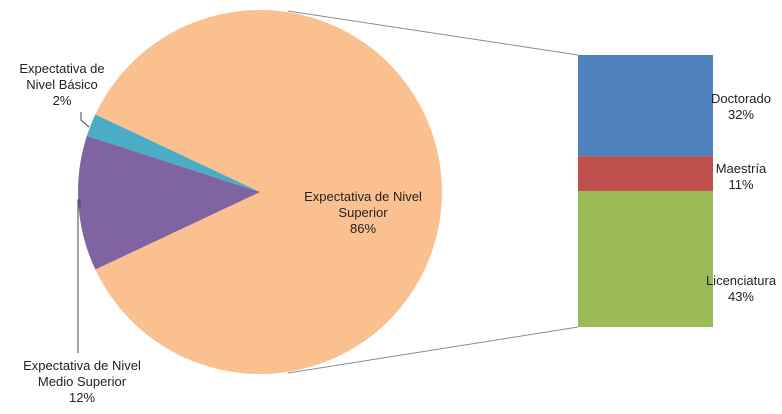  What do you see at coordinates (363, 196) in the screenshot?
I see `label-nivel-superior-line1: Expectativa de Nivel` at bounding box center [363, 196].